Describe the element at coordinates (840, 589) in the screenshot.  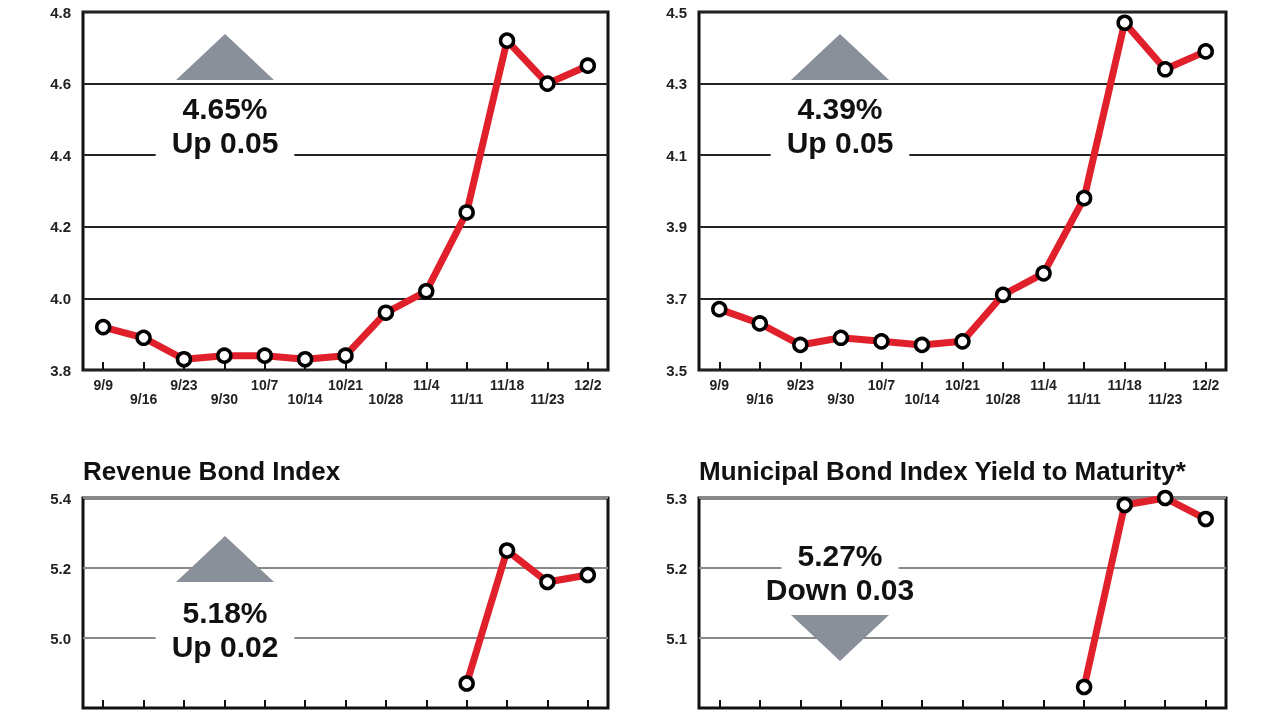
I see `annotation: Down 0.03` at that location.